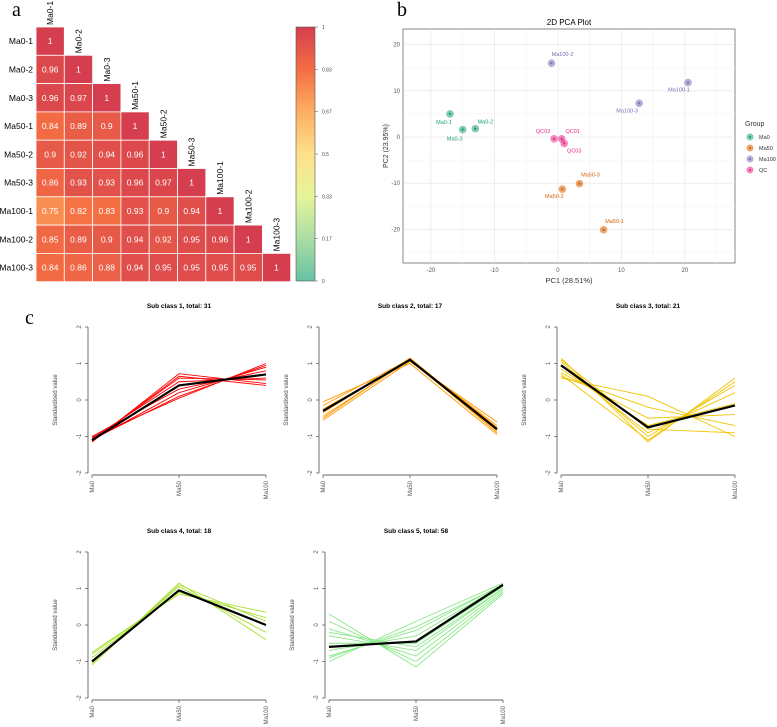 This screenshot has width=777, height=727. Describe the element at coordinates (386, 146) in the screenshot. I see `y-axis-label: PC2 (23.95%)` at that location.